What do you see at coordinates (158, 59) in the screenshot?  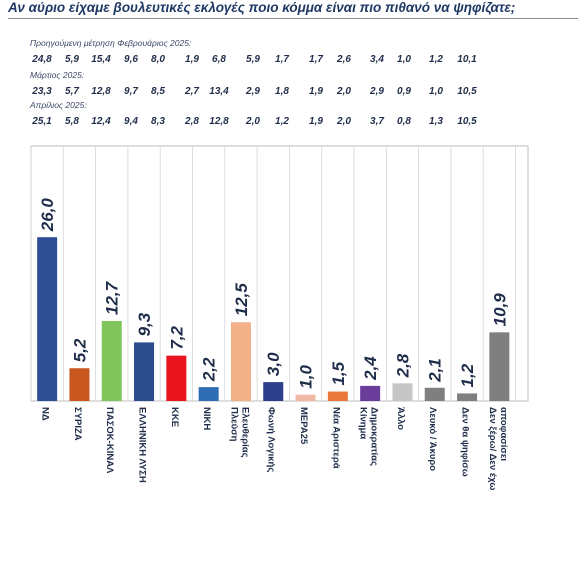 I see `previous-measurement-value: 8,0` at bounding box center [158, 59].